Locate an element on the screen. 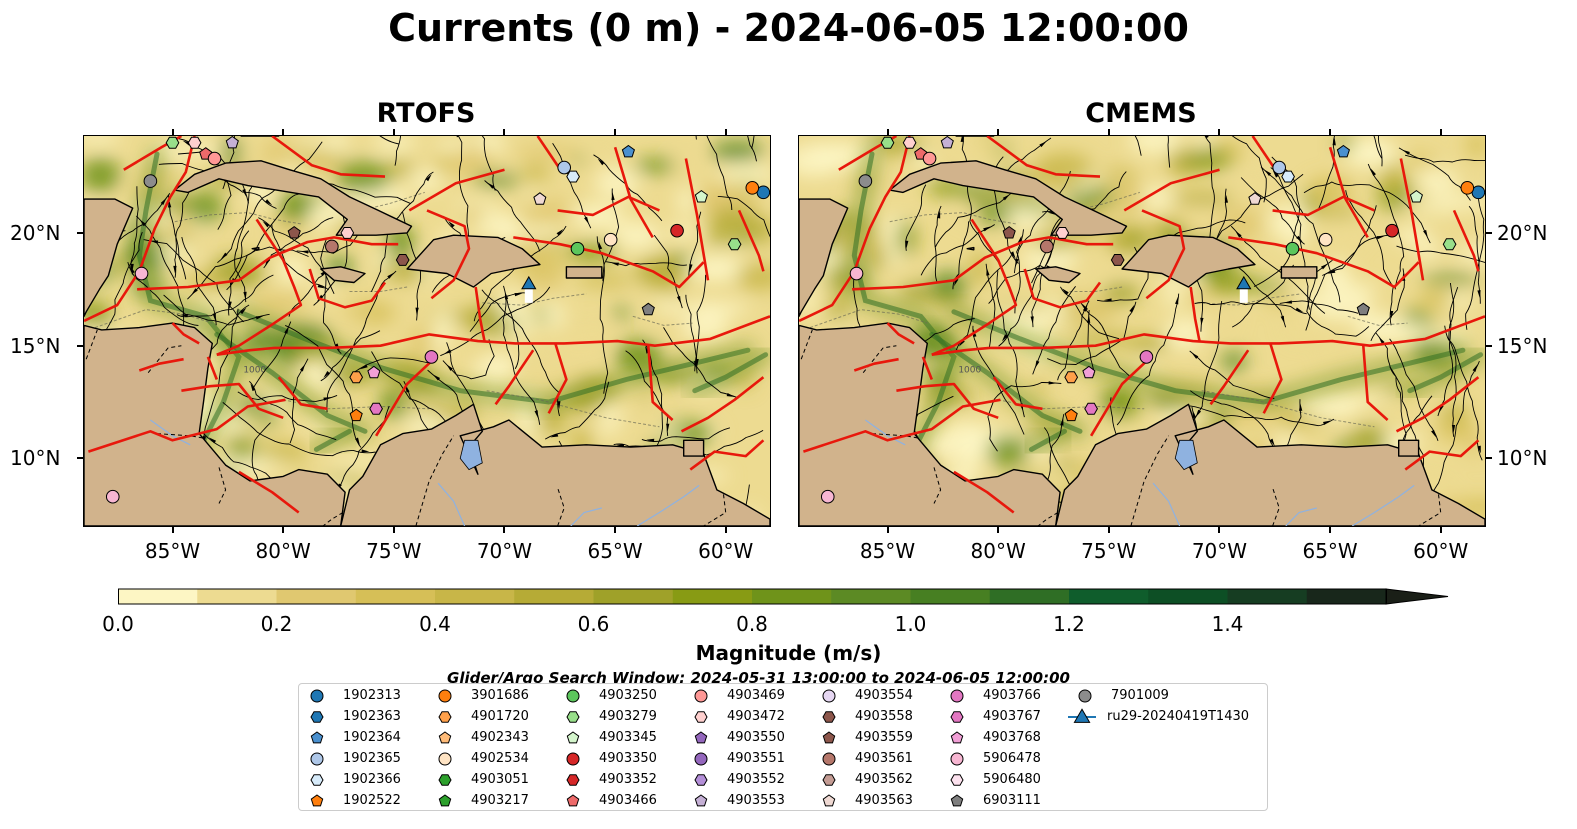 The width and height of the screenshot is (1577, 829). legend-item: 4903558 is located at coordinates (867, 716).